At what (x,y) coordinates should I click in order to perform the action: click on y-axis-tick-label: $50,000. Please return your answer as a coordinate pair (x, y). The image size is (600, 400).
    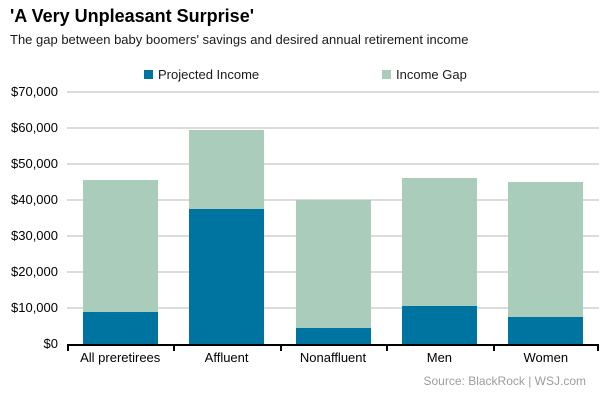
    Looking at the image, I should click on (34, 163).